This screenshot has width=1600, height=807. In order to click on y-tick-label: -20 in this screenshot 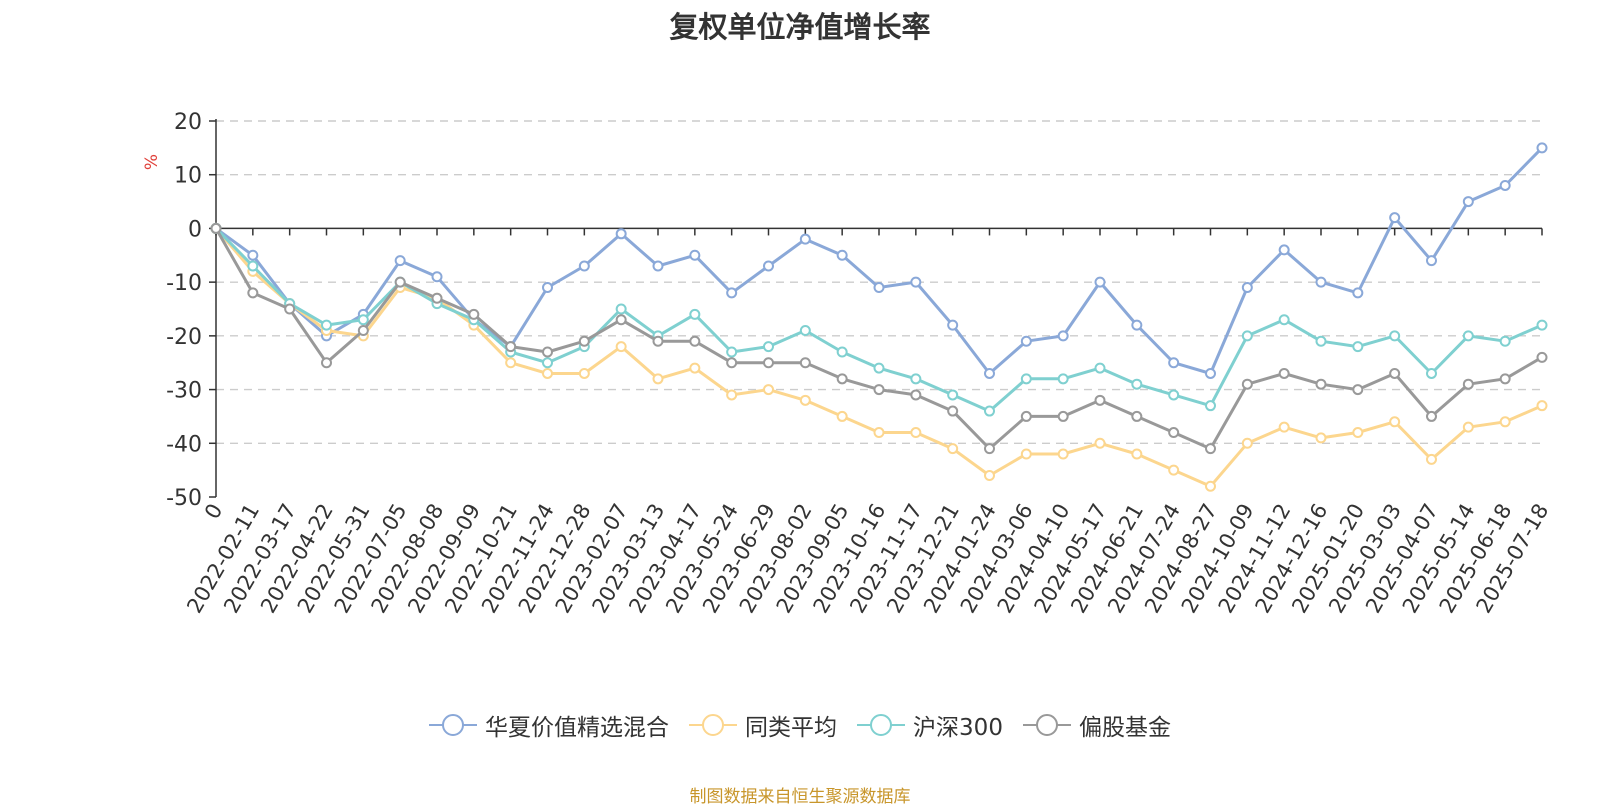, I will do `click(184, 337)`.